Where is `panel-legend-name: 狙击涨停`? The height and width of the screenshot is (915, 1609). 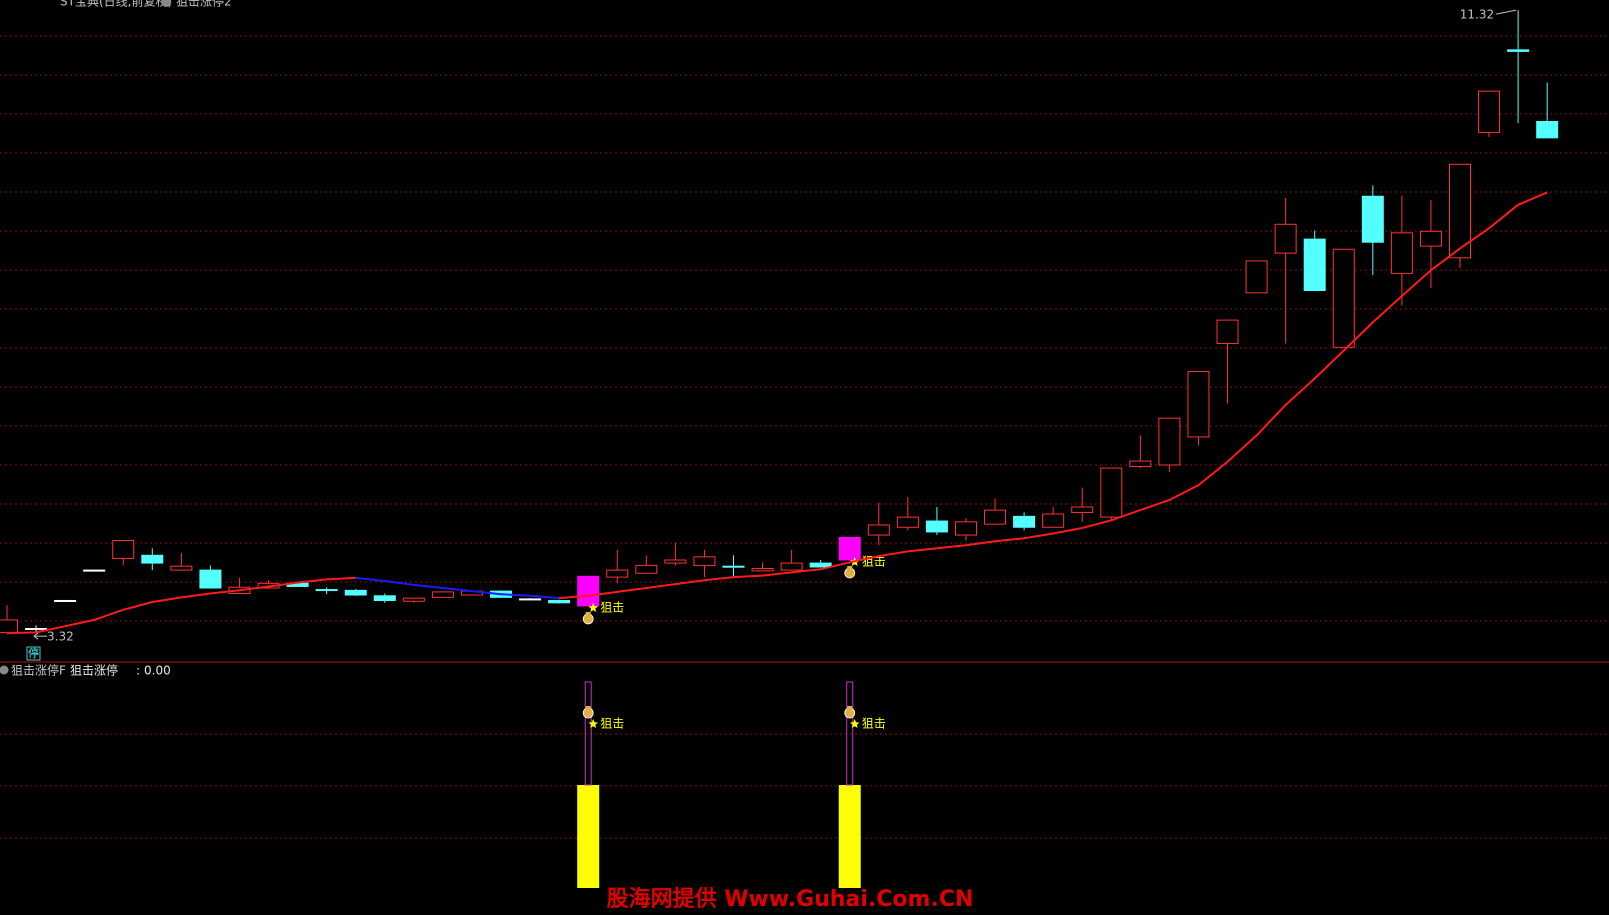 panel-legend-name: 狙击涨停 is located at coordinates (94, 670).